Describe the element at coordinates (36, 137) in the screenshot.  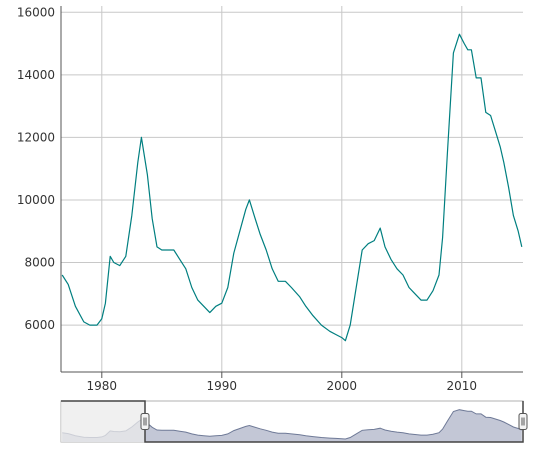
I see `y-tick-label: 12000` at that location.